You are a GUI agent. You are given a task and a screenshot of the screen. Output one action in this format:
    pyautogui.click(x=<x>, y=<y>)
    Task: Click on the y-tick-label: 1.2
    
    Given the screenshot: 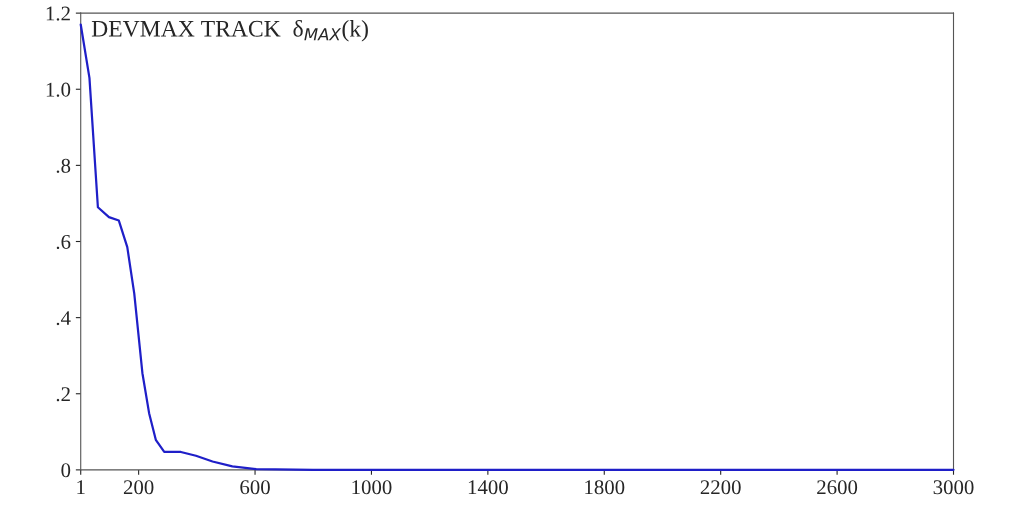 What is the action you would take?
    pyautogui.click(x=58, y=13)
    